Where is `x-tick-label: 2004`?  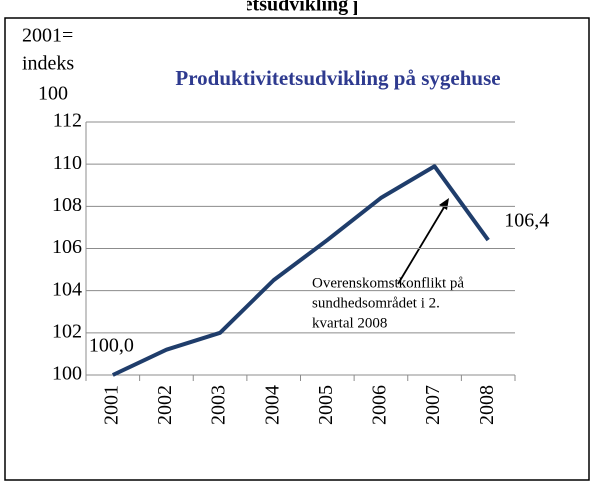 x-tick-label: 2004 is located at coordinates (272, 405).